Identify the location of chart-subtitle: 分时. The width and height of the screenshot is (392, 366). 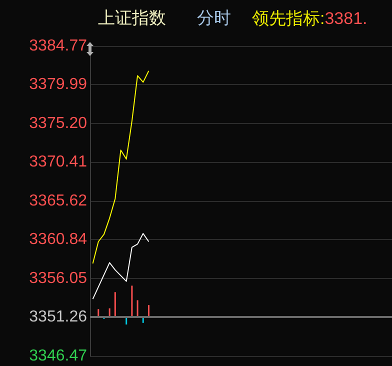
(214, 18).